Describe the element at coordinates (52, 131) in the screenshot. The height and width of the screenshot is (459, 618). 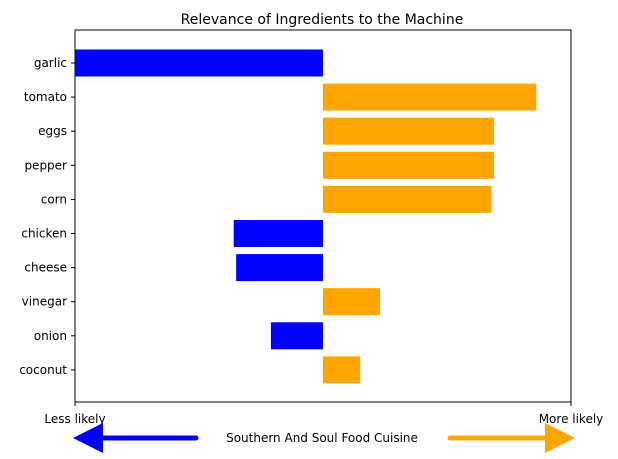
I see `y-tick-label-eggs: eggs` at that location.